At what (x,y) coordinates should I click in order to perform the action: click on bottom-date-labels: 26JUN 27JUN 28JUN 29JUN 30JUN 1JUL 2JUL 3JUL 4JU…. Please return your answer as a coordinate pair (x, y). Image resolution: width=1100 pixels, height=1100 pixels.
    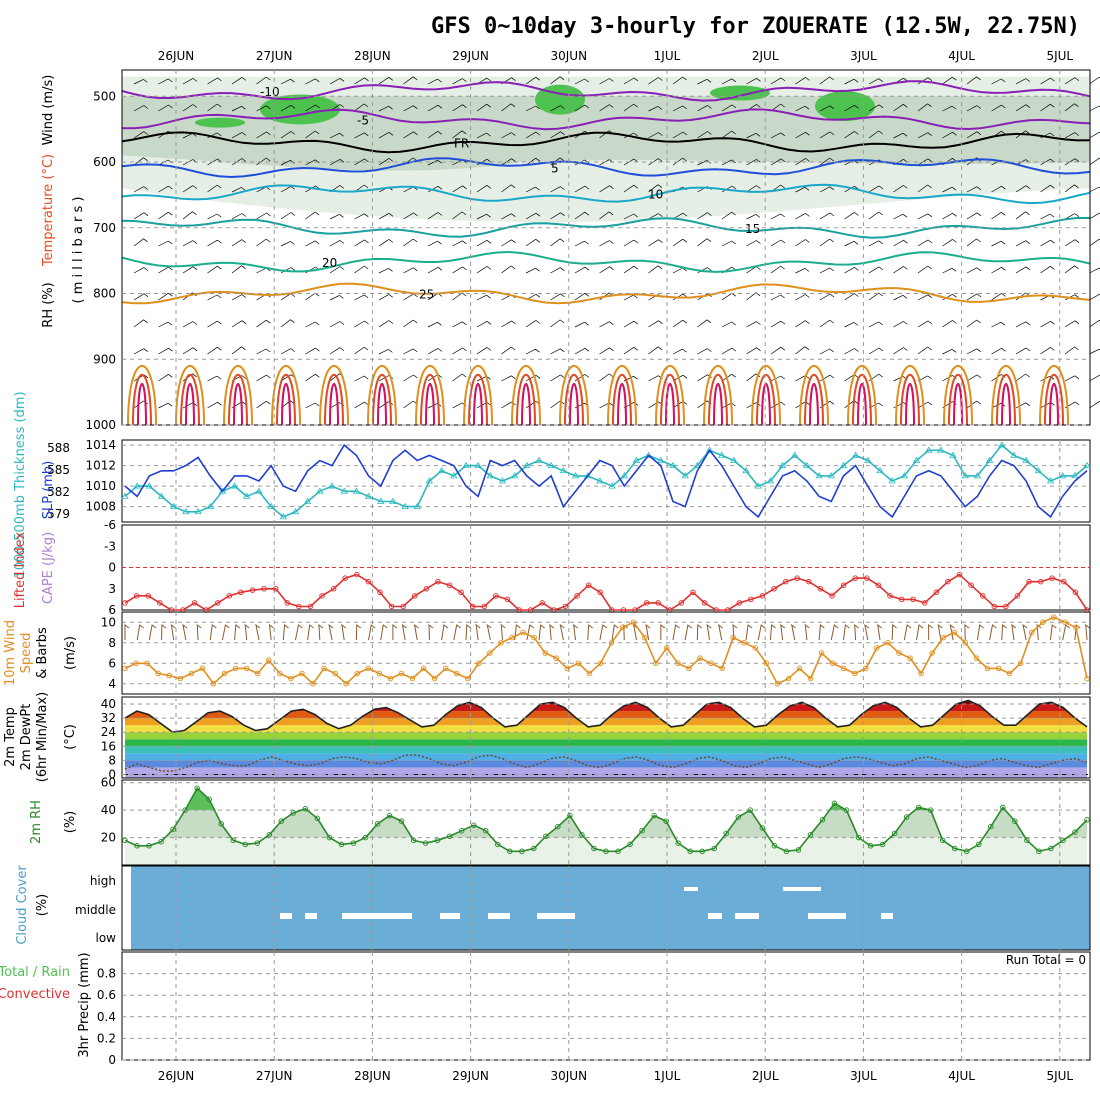
    Looking at the image, I should click on (616, 1076).